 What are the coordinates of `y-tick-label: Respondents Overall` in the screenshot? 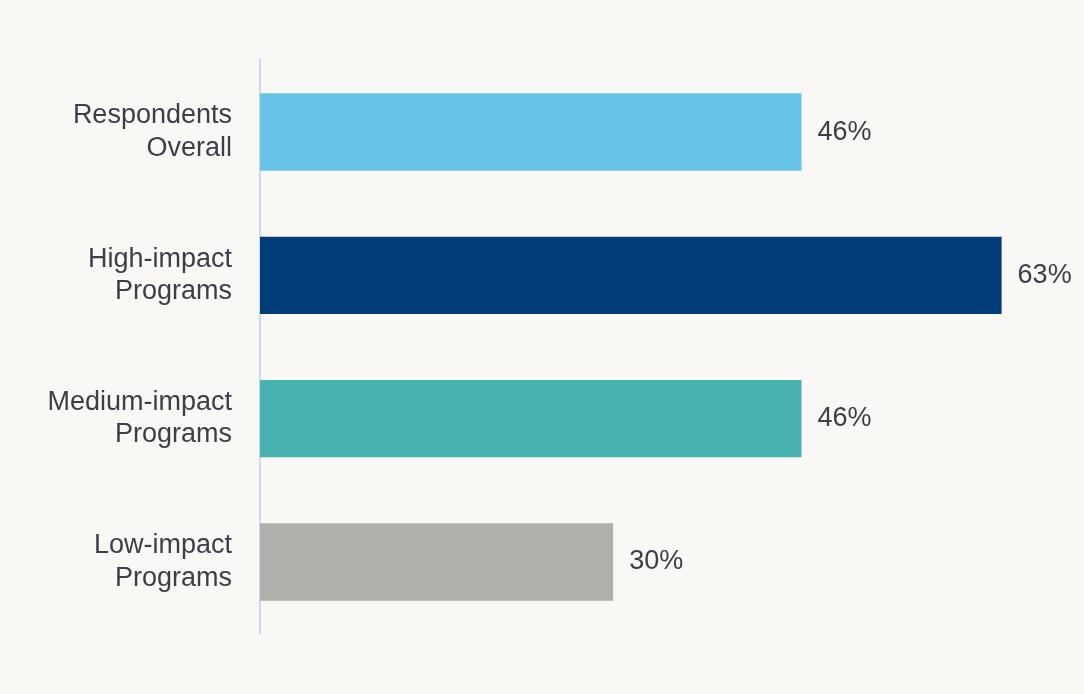 It's located at (152, 130).